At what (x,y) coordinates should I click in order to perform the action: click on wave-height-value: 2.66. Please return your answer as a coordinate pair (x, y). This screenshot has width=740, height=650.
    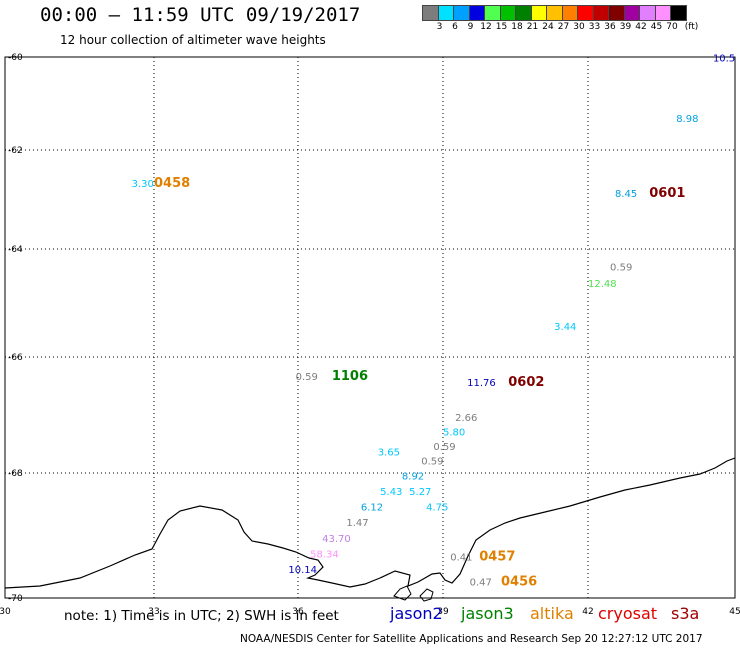
    Looking at the image, I should click on (466, 418).